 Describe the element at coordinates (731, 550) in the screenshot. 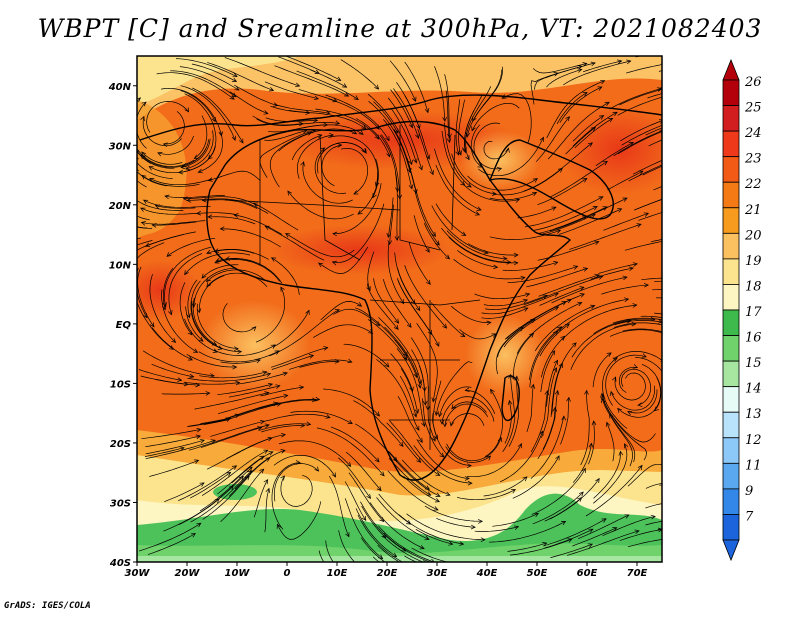

I see `colorbar-bottom-arrow` at that location.